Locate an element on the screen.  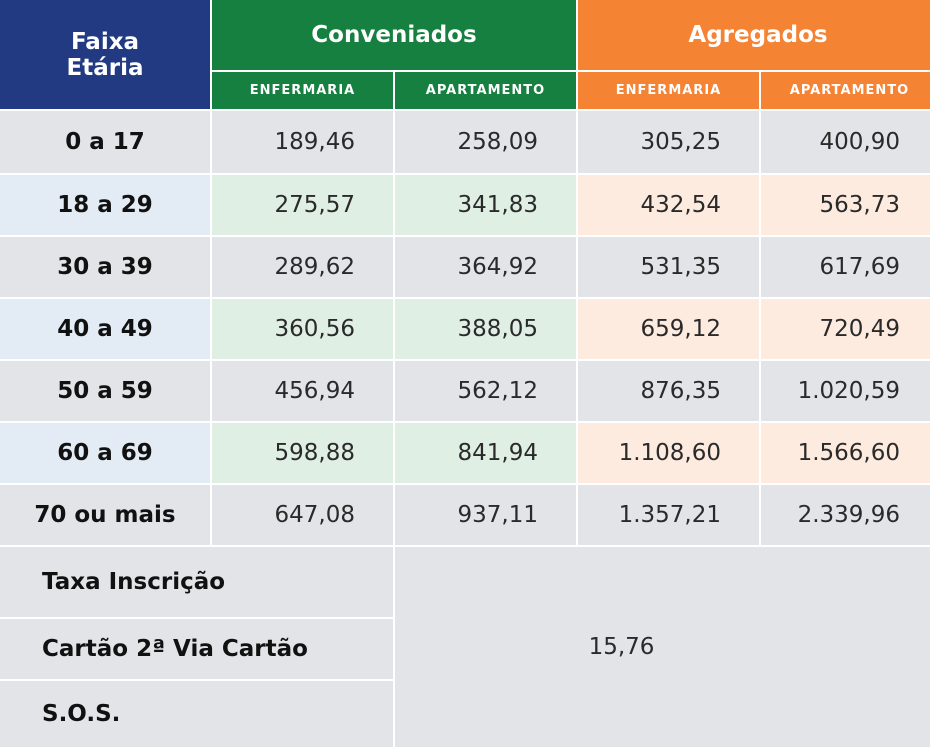
header-faixa-etaria: Faixa Etária is located at coordinates (105, 54).